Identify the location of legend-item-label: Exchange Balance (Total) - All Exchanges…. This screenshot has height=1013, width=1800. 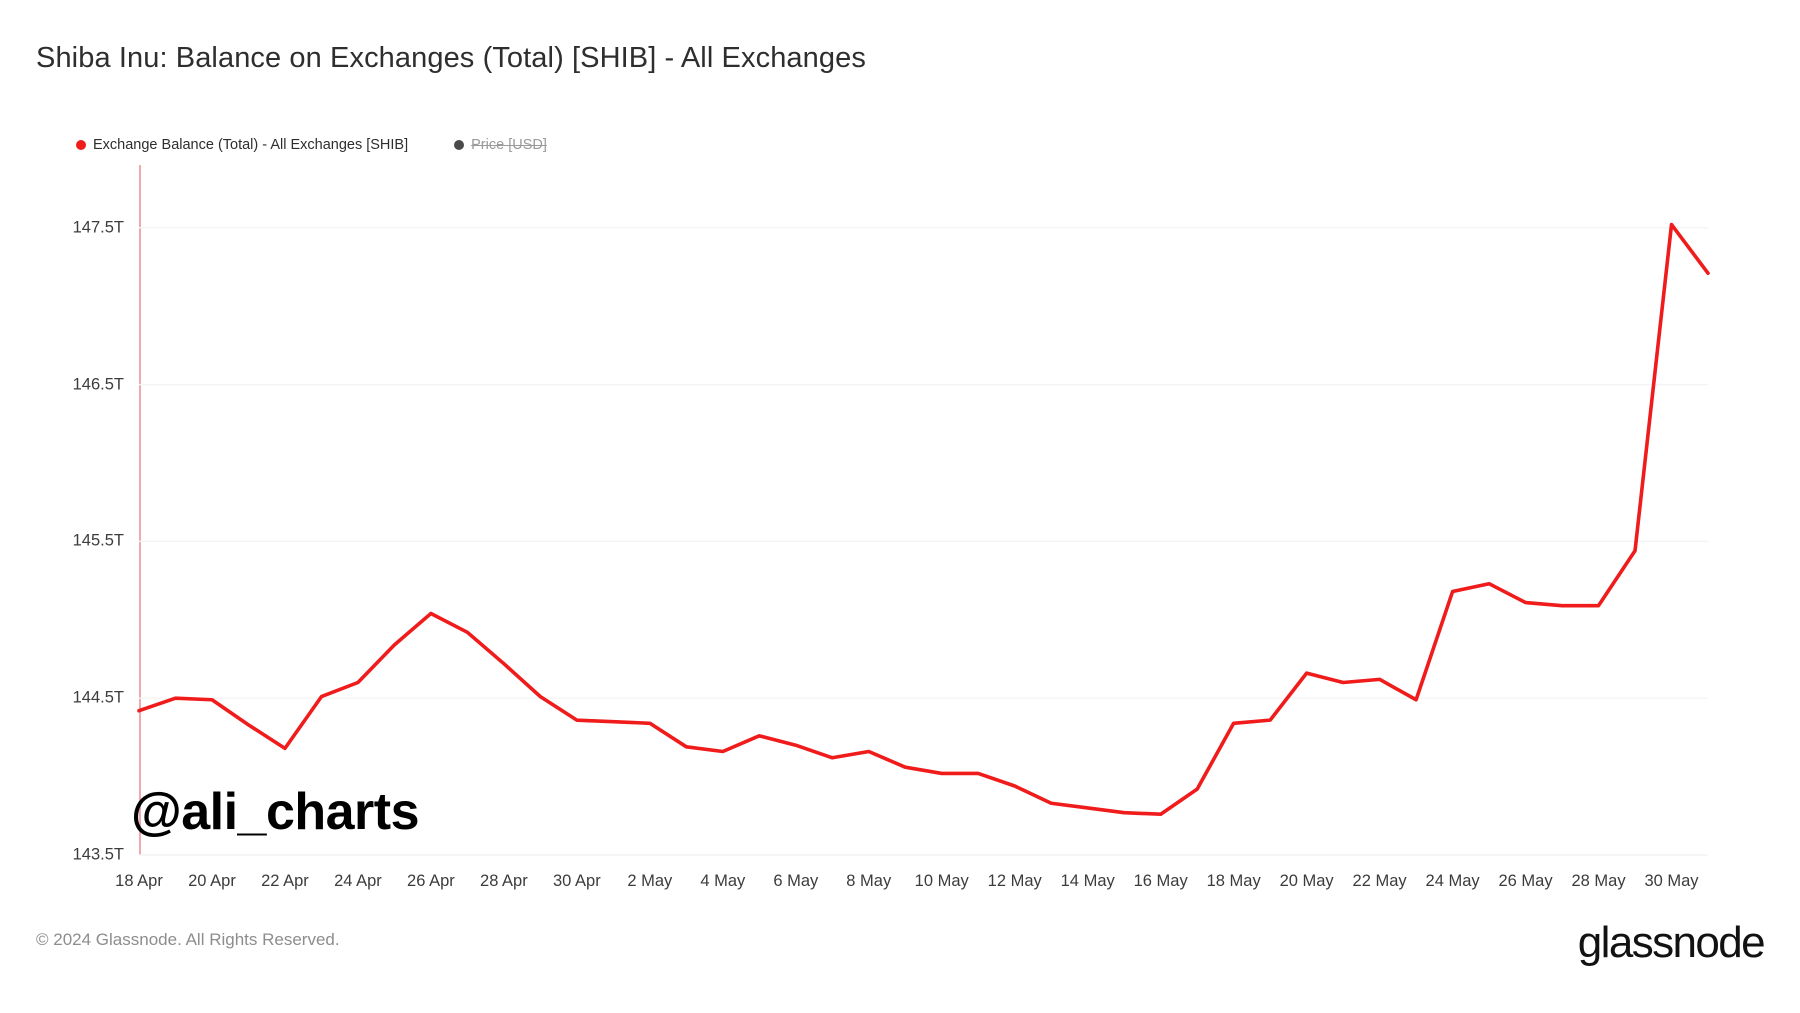
(251, 145).